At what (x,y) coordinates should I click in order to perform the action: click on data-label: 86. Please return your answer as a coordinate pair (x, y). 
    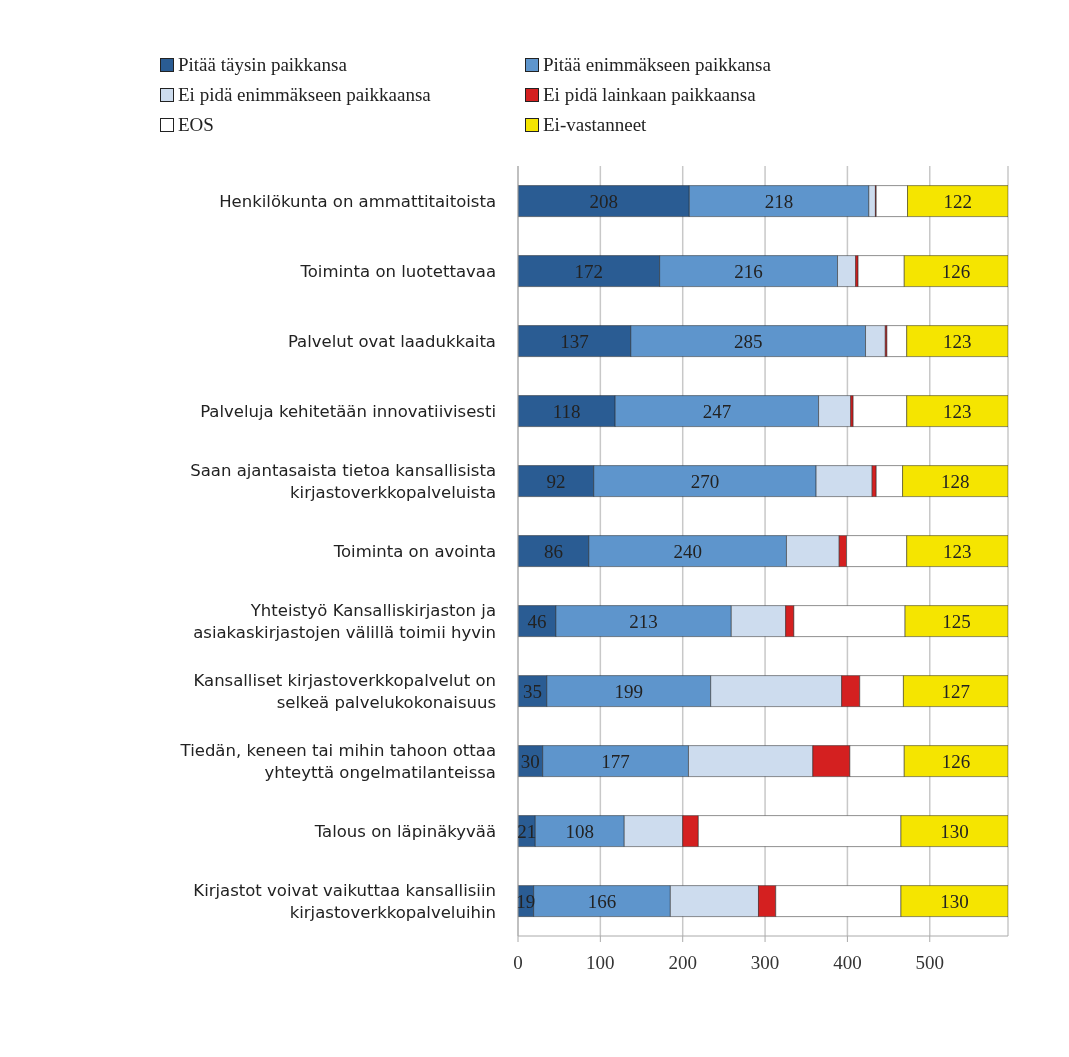
    Looking at the image, I should click on (553, 551).